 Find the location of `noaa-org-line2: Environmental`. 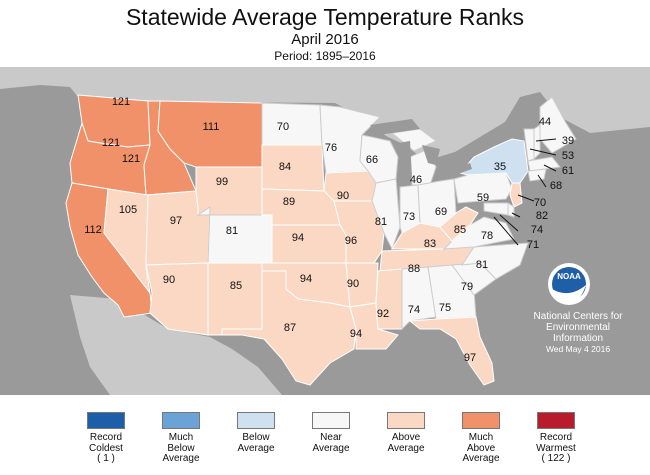

noaa-org-line2: Environmental is located at coordinates (578, 327).